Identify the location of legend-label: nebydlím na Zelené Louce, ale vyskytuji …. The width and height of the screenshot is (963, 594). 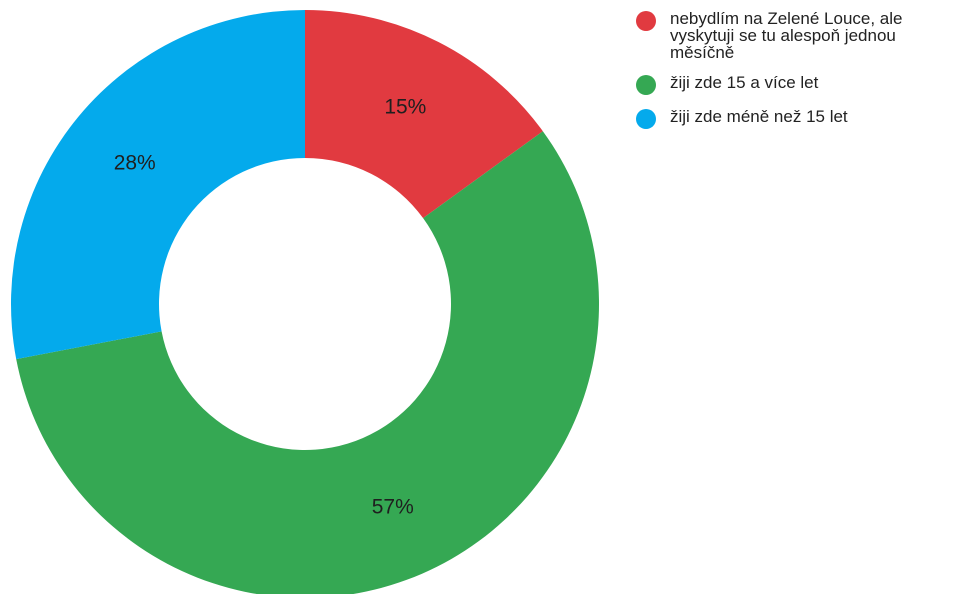
(786, 35).